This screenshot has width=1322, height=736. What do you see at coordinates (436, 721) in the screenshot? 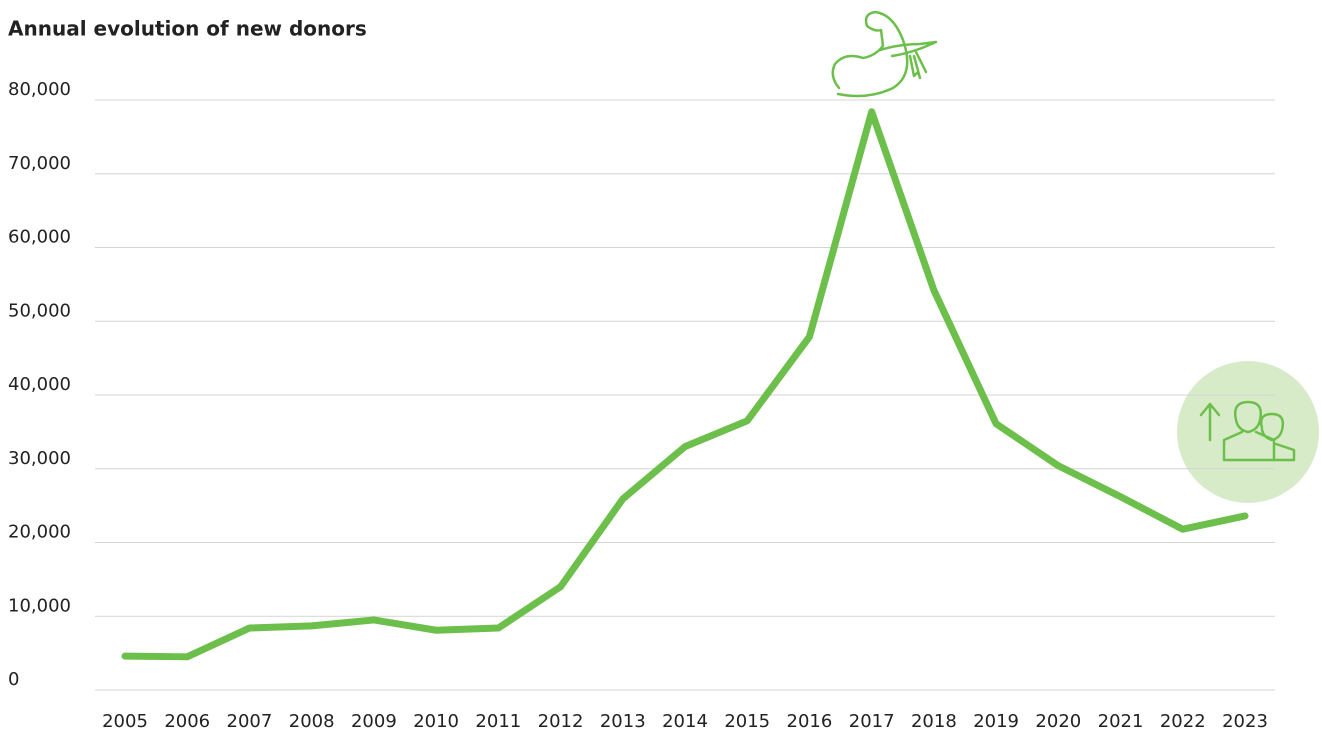
I see `x-tick-label: 2010` at bounding box center [436, 721].